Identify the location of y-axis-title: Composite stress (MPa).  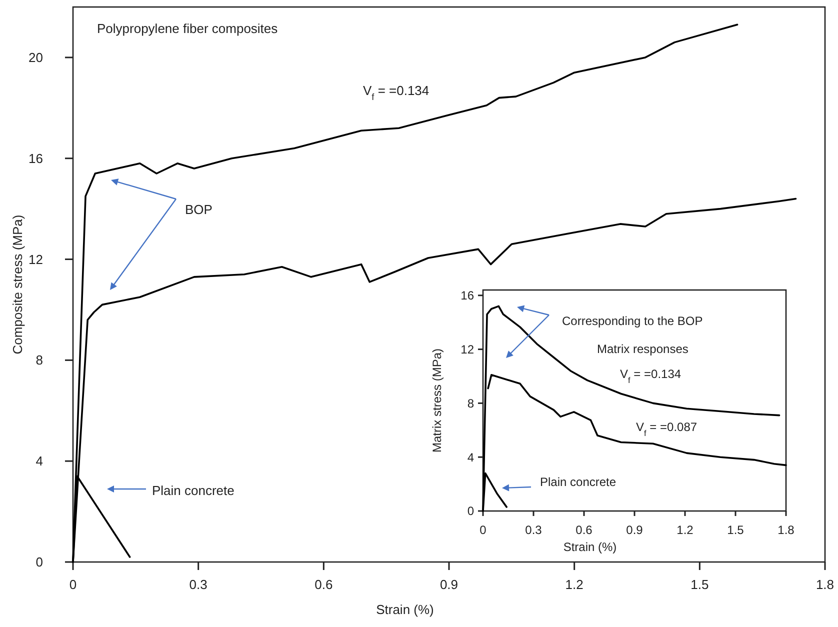
(17, 284).